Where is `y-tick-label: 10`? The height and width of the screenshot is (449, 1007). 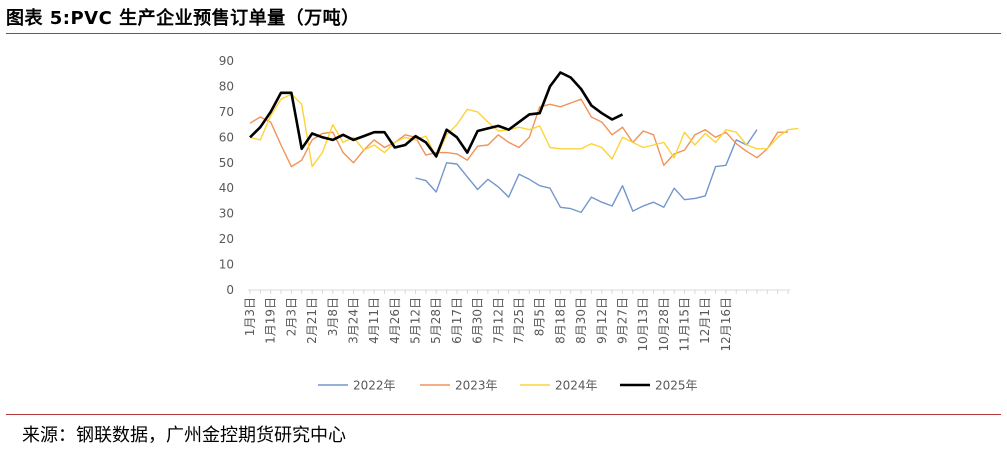 y-tick-label: 10 is located at coordinates (226, 265).